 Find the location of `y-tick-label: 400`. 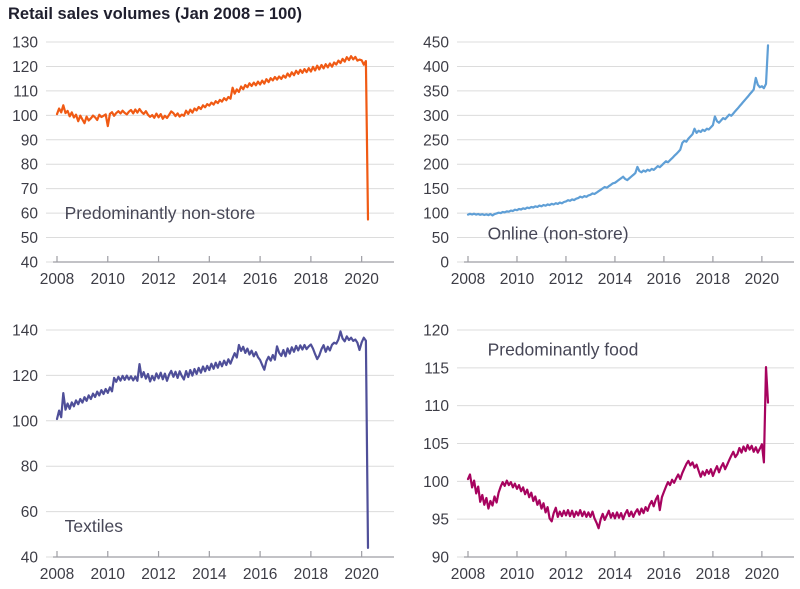

y-tick-label: 400 is located at coordinates (436, 67).